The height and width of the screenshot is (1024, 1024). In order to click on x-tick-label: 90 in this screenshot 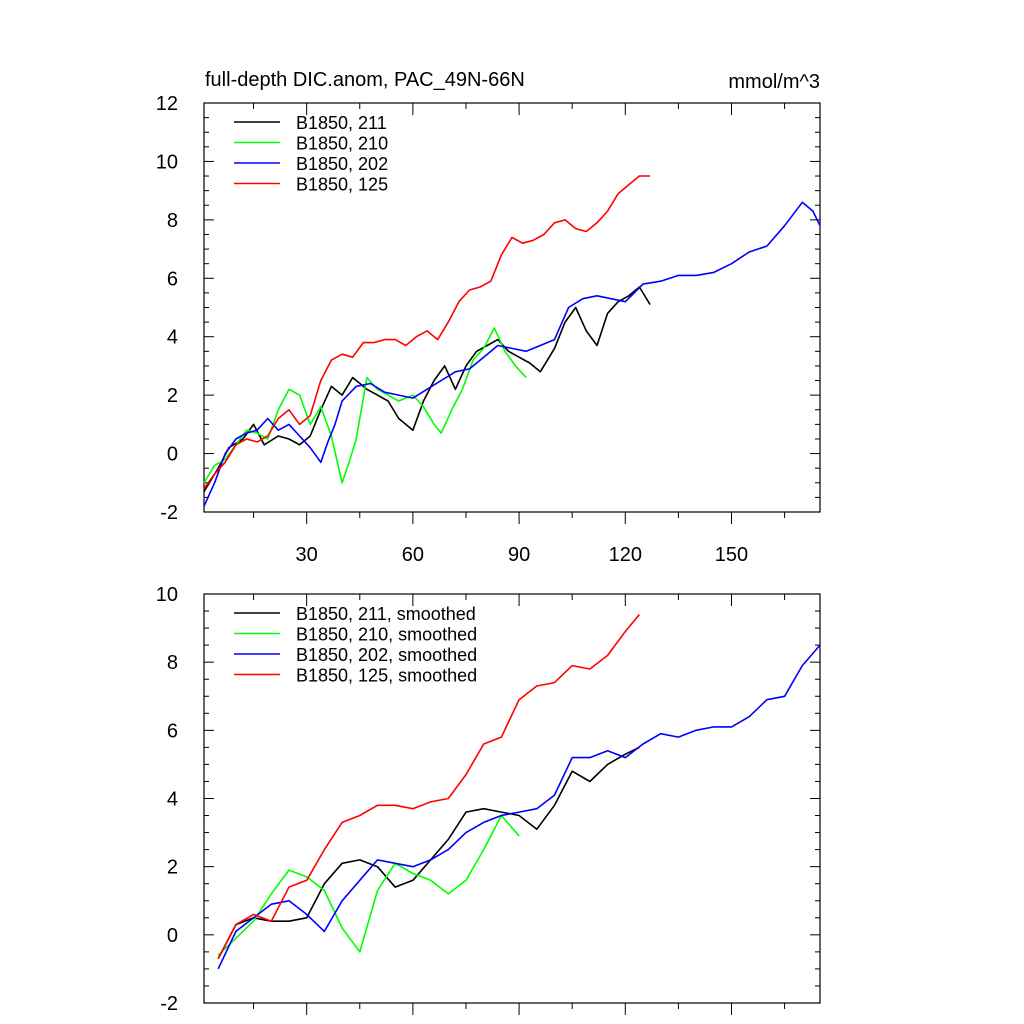, I will do `click(519, 555)`.